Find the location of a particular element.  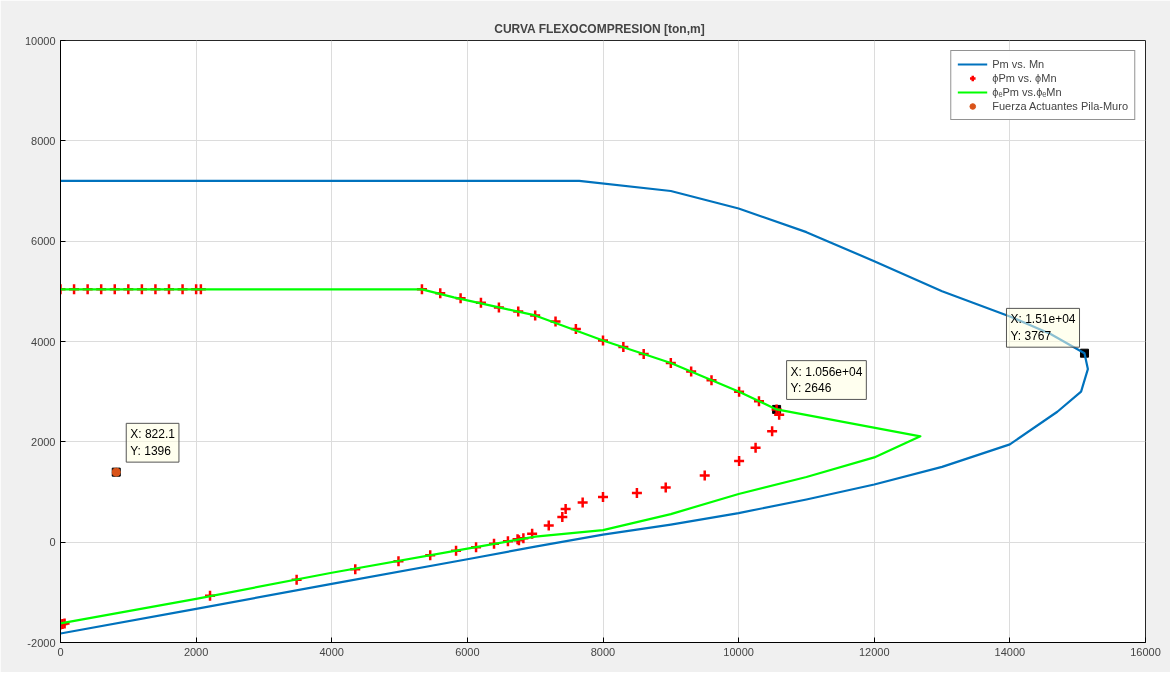

x-tick-label: 8000 is located at coordinates (603, 651).